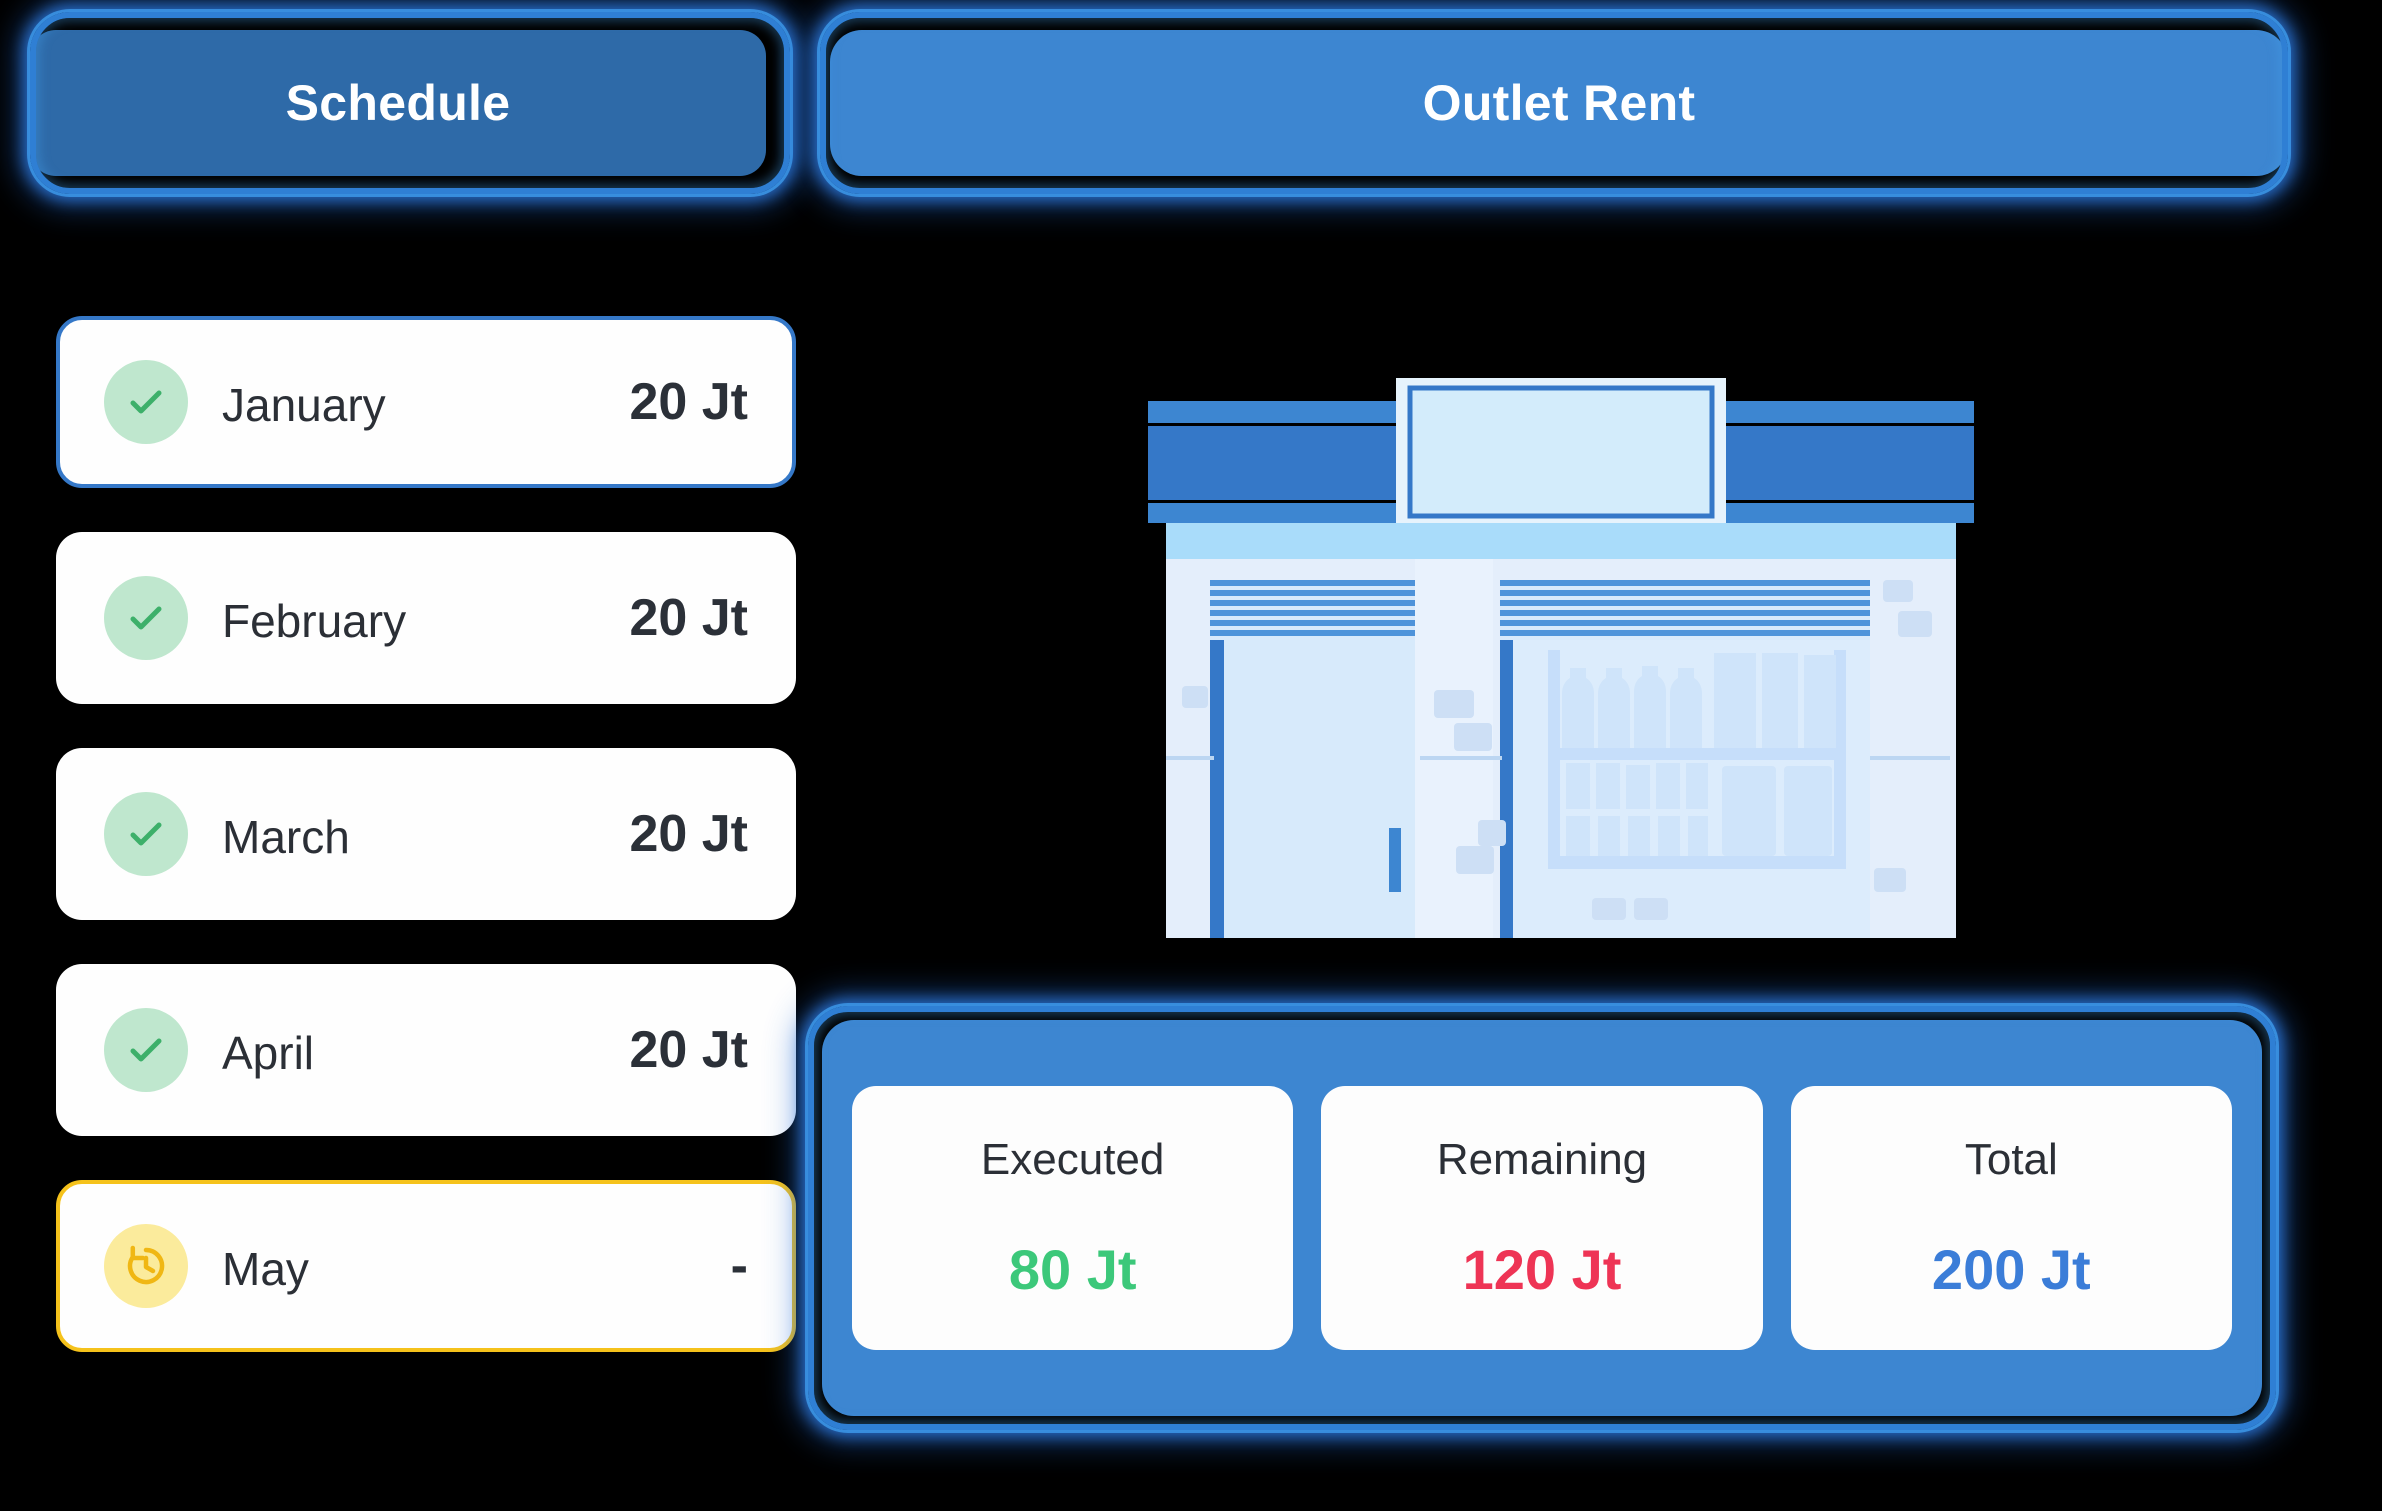 The image size is (2382, 1511). I want to click on list-item-body: April, so click(393, 1050).